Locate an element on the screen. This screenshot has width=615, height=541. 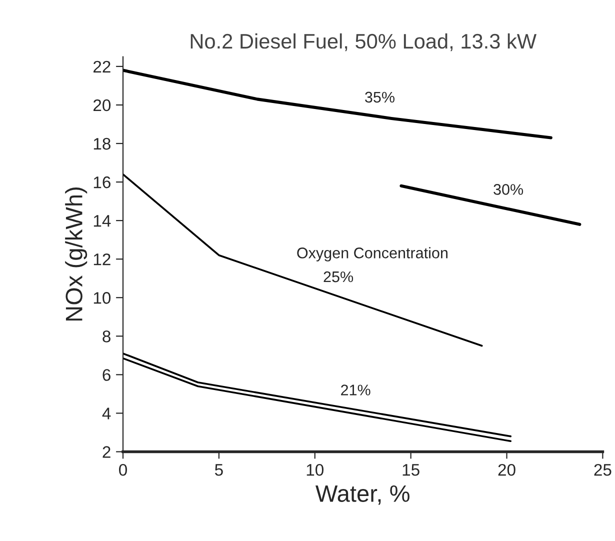
x-tick-label: 0 is located at coordinates (123, 470).